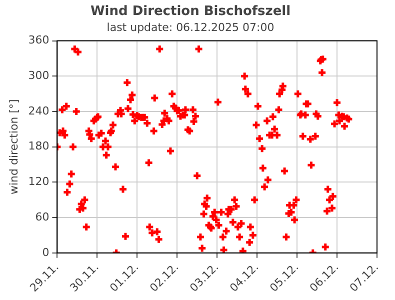  I want to click on y-tick-label: 360, so click(39, 40).